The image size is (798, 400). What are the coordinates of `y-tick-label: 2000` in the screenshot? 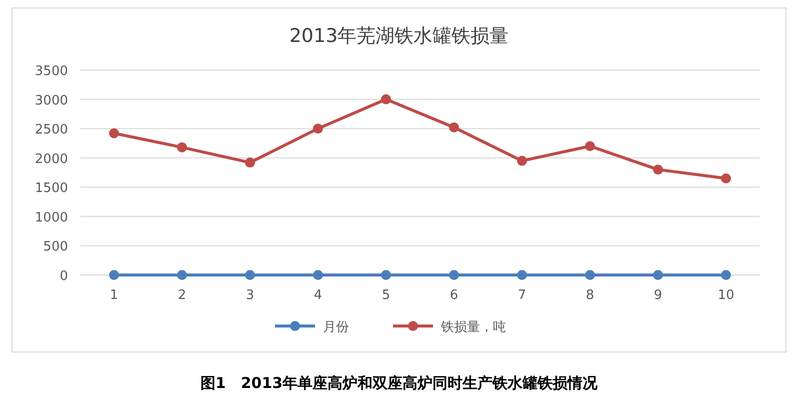 It's located at (51, 159).